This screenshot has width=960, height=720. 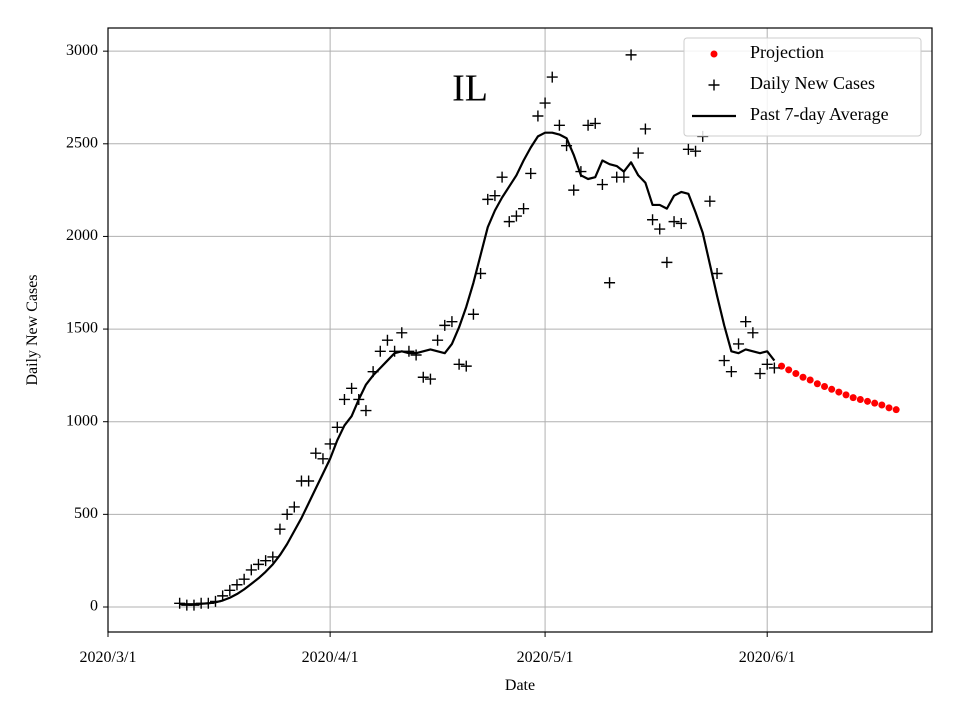 I want to click on x-tick-label: 2020/6/1, so click(x=767, y=657).